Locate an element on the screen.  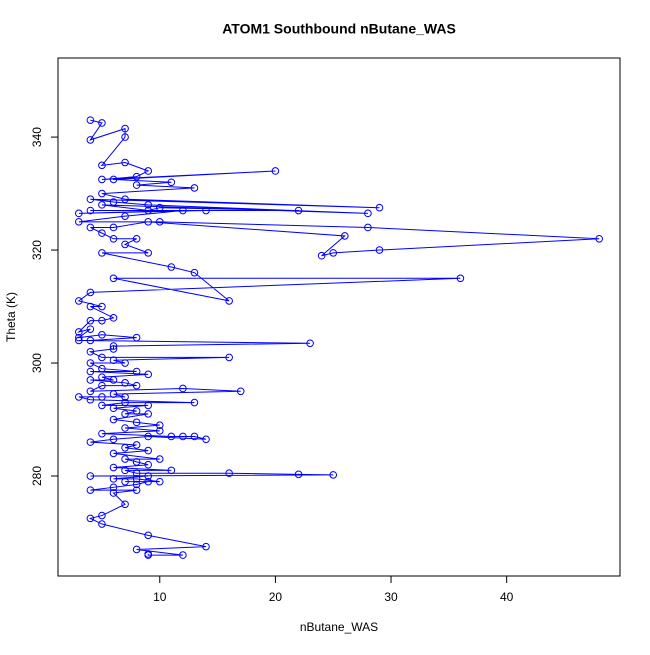
y-axis-label: Theta (K) is located at coordinates (11, 317).